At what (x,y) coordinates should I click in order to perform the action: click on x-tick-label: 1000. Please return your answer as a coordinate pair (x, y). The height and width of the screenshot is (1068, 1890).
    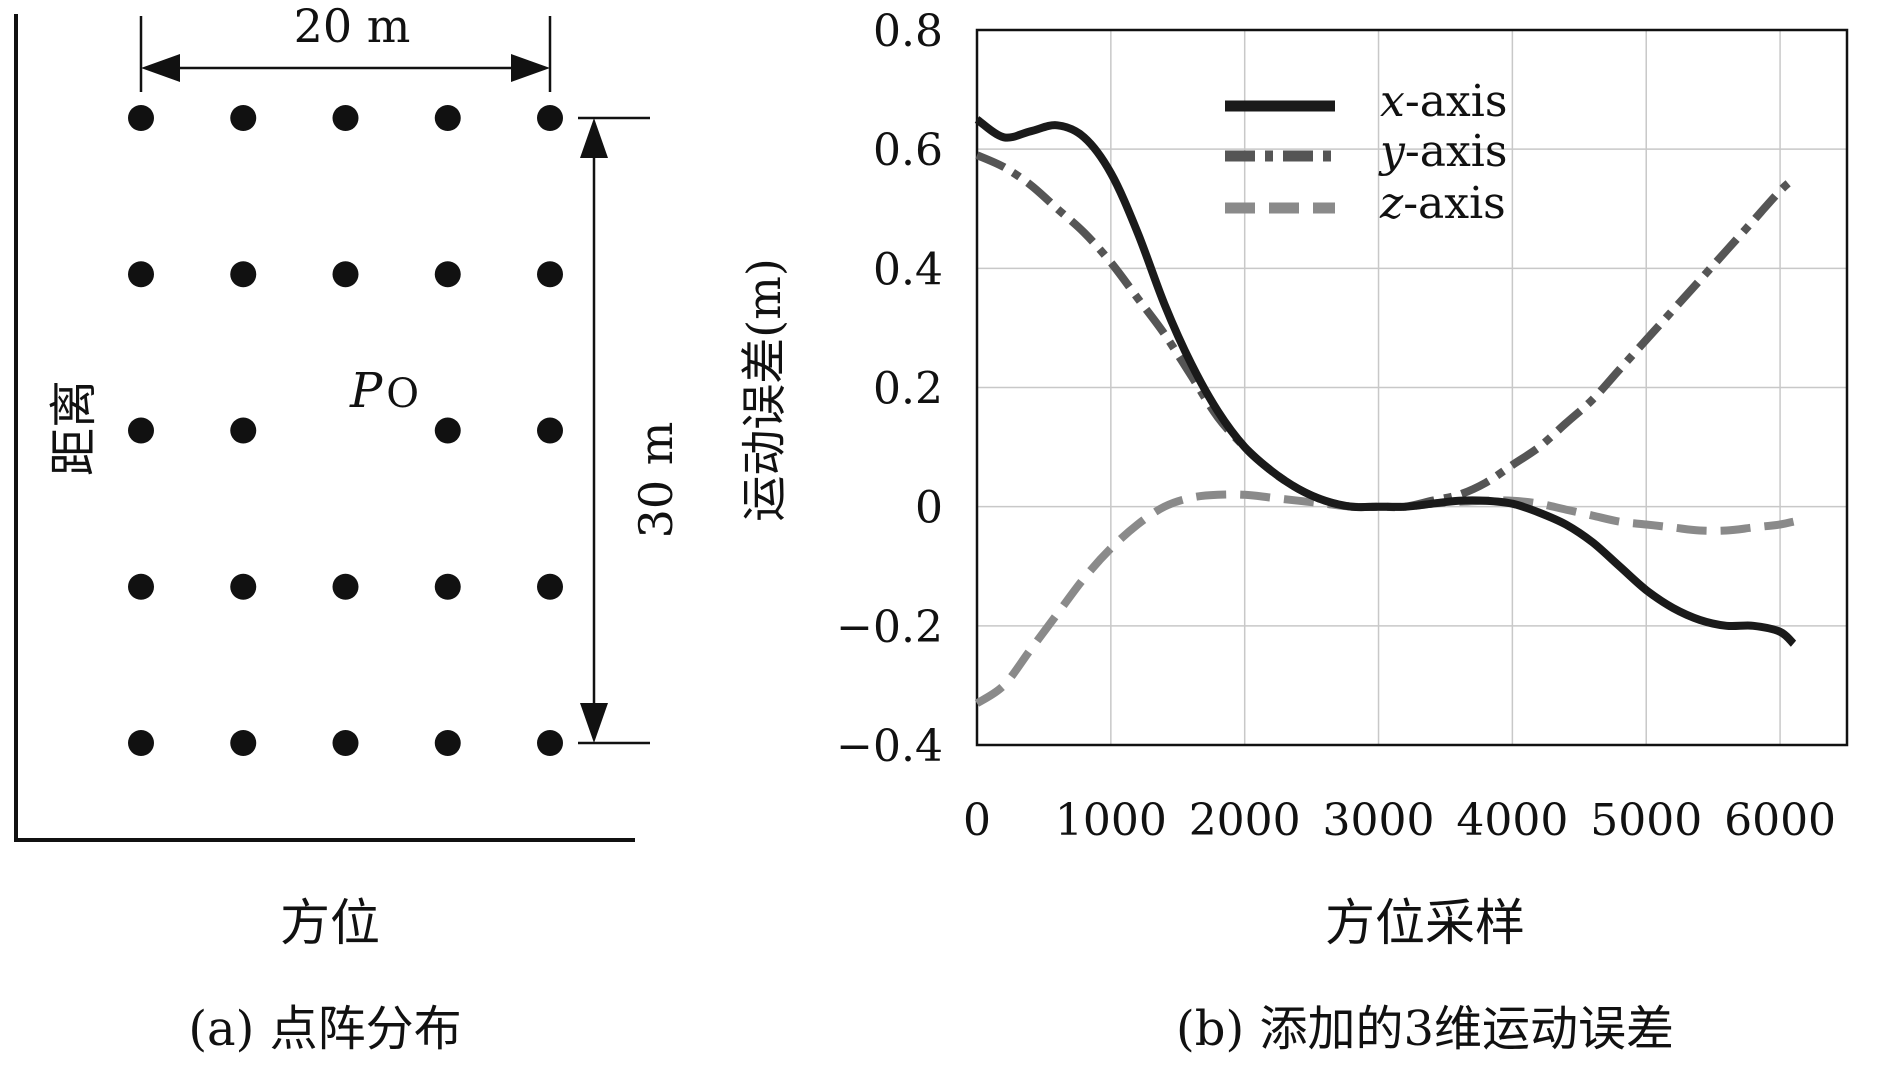
    Looking at the image, I should click on (1111, 820).